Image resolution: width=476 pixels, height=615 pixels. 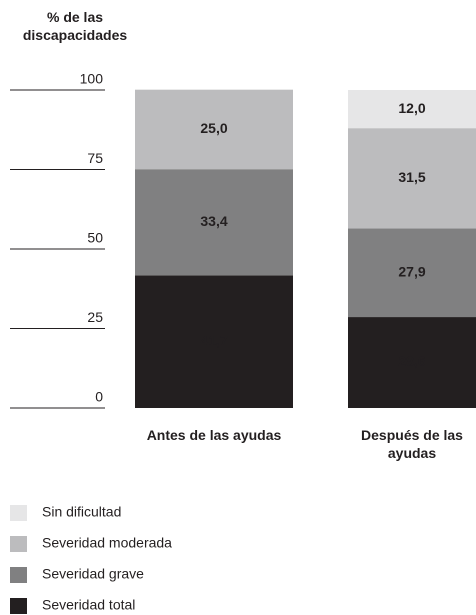 I want to click on x-tick-label: Después de las ayudas, so click(x=412, y=444).